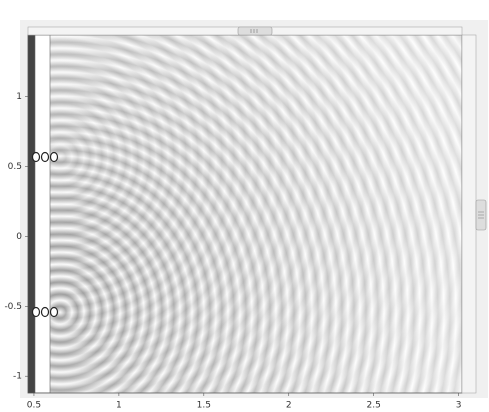  What do you see at coordinates (459, 406) in the screenshot?
I see `x-tick-label: 3` at bounding box center [459, 406].